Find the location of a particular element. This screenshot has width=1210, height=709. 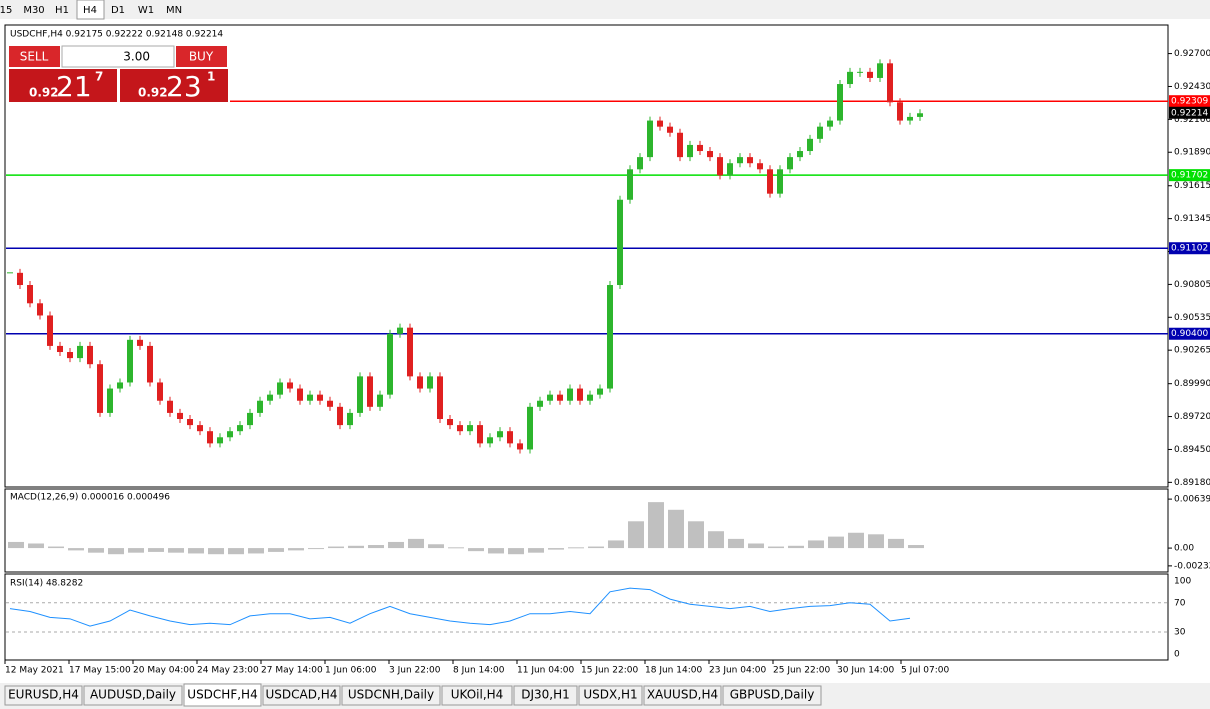

tab-label: USDCAD,H4 is located at coordinates (302, 695).